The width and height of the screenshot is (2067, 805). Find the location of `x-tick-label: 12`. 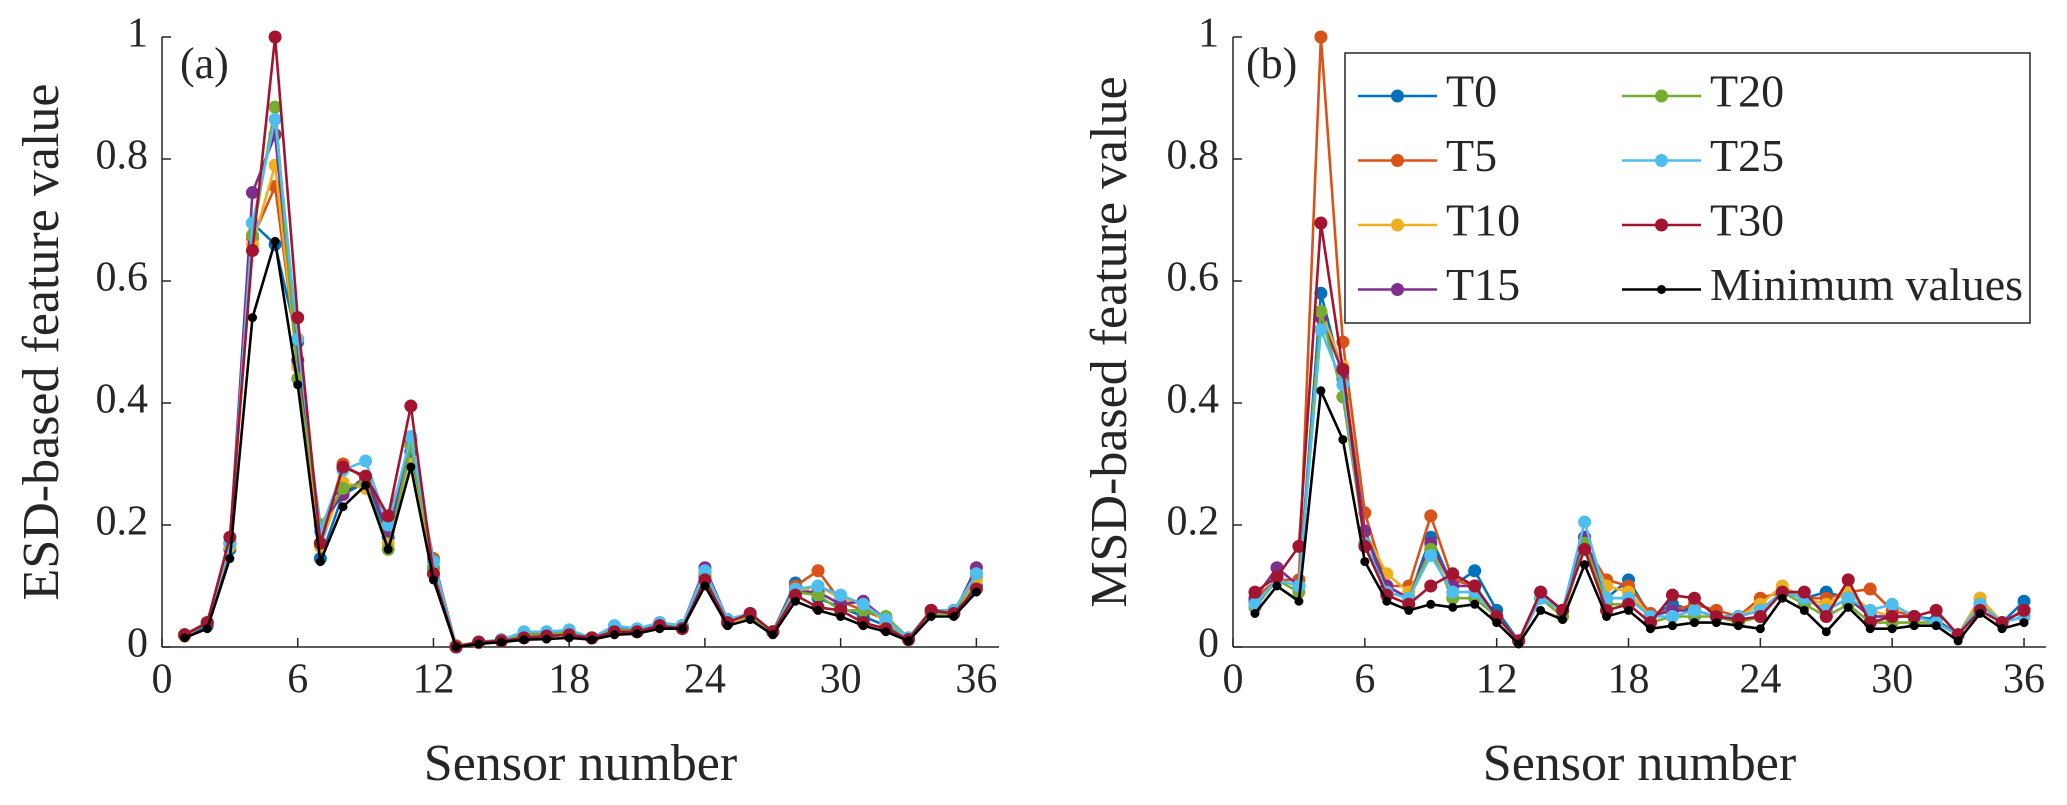

x-tick-label: 12 is located at coordinates (433, 680).